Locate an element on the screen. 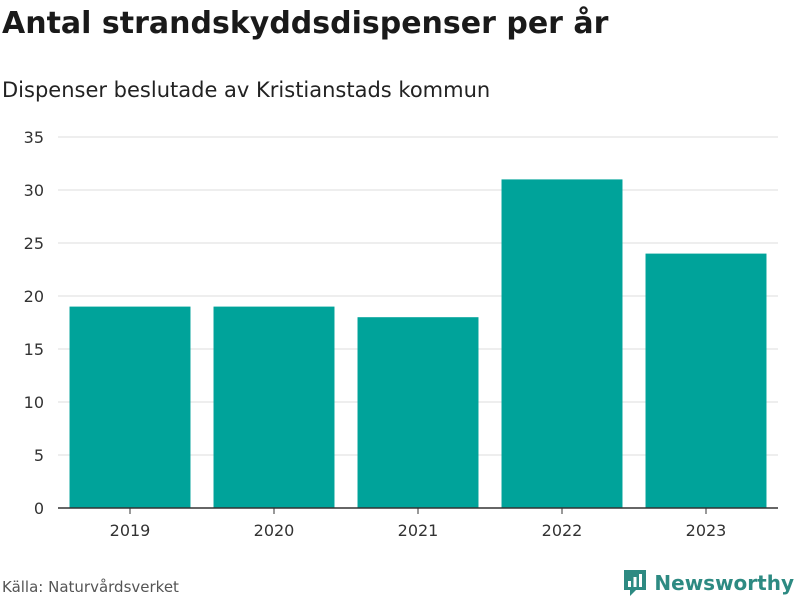  y-tick-label: 10 is located at coordinates (34, 402).